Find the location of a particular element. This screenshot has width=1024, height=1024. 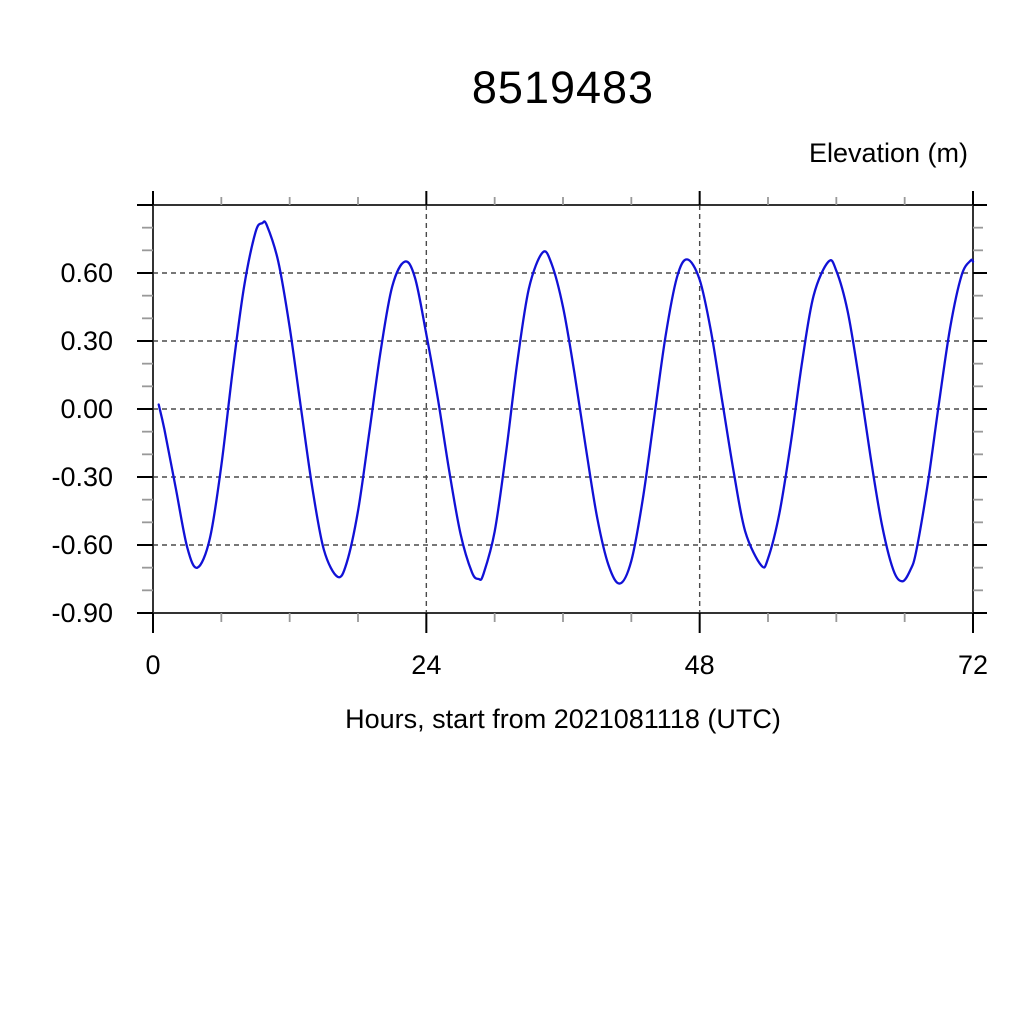

y-tick-label: -0.90 is located at coordinates (82, 613).